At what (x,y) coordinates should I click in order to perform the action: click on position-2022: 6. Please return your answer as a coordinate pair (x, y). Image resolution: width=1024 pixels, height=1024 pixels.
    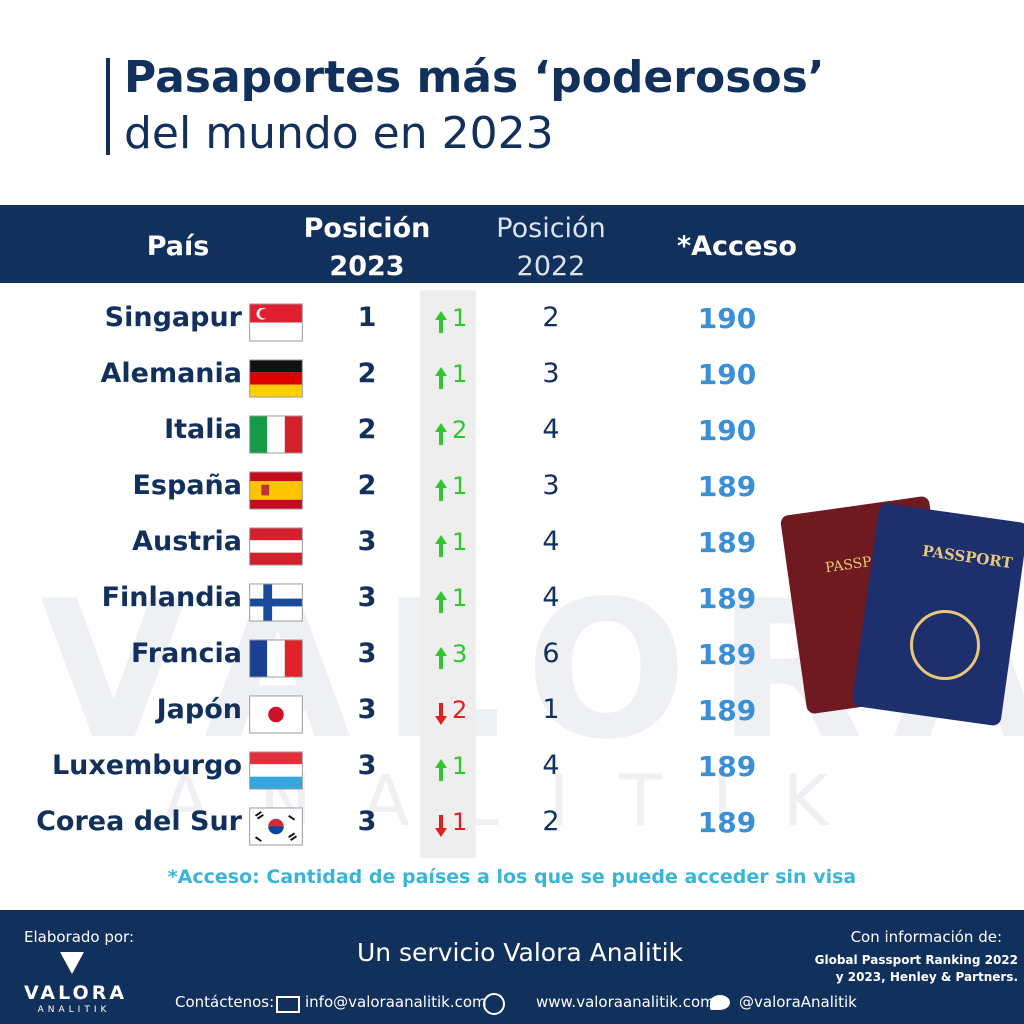
    Looking at the image, I should click on (551, 653).